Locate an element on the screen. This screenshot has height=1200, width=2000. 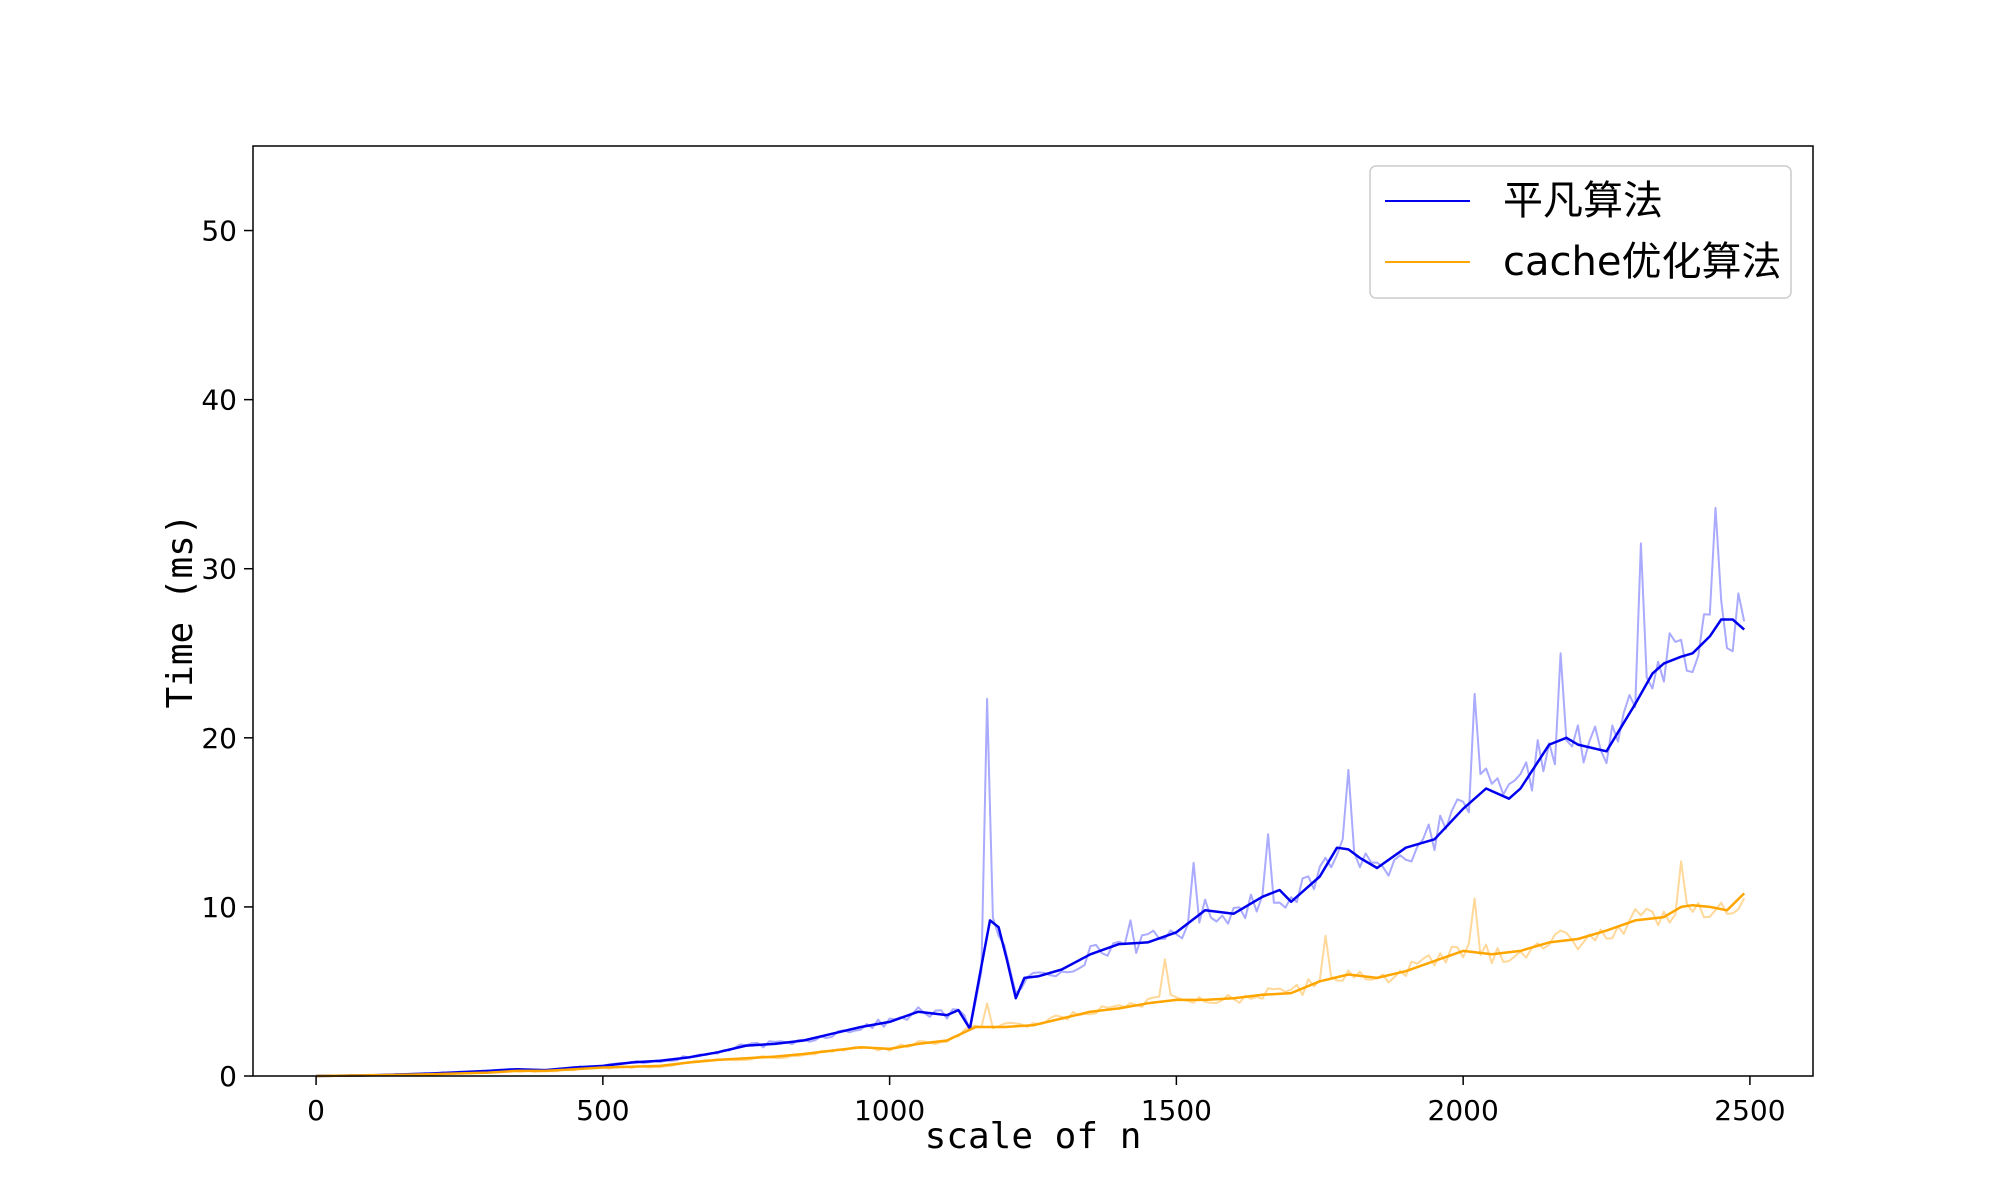
y-tick-label-3: 30 is located at coordinates (219, 569).